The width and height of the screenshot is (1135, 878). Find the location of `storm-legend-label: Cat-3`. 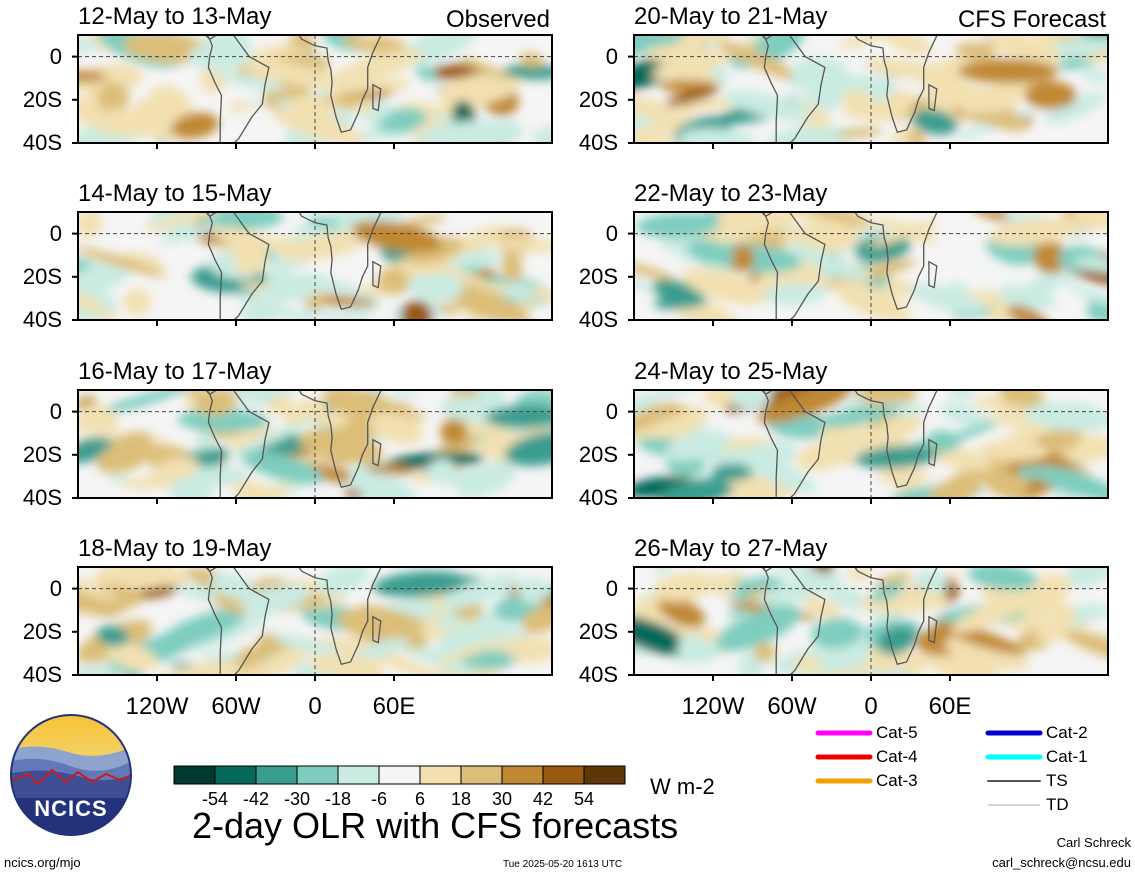

storm-legend-label: Cat-3 is located at coordinates (897, 780).